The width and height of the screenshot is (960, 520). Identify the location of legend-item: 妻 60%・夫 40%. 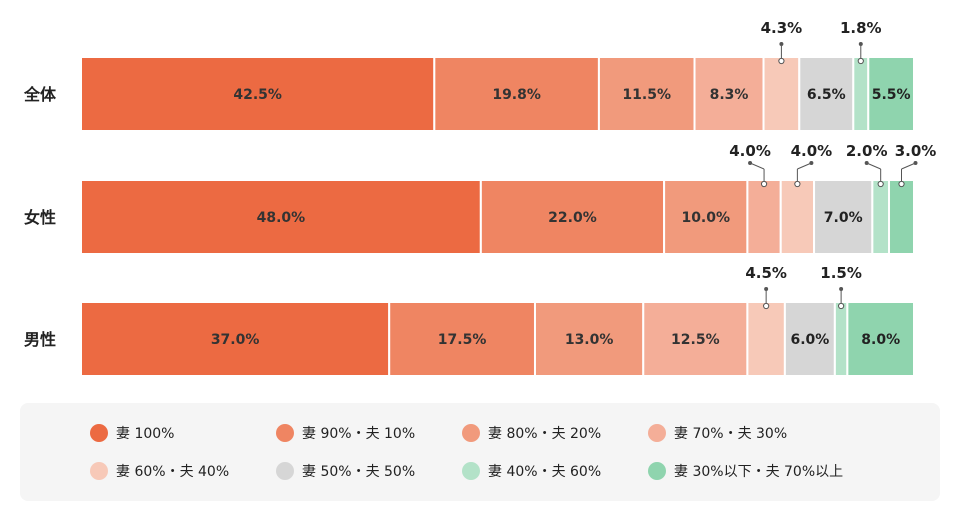
(159, 471).